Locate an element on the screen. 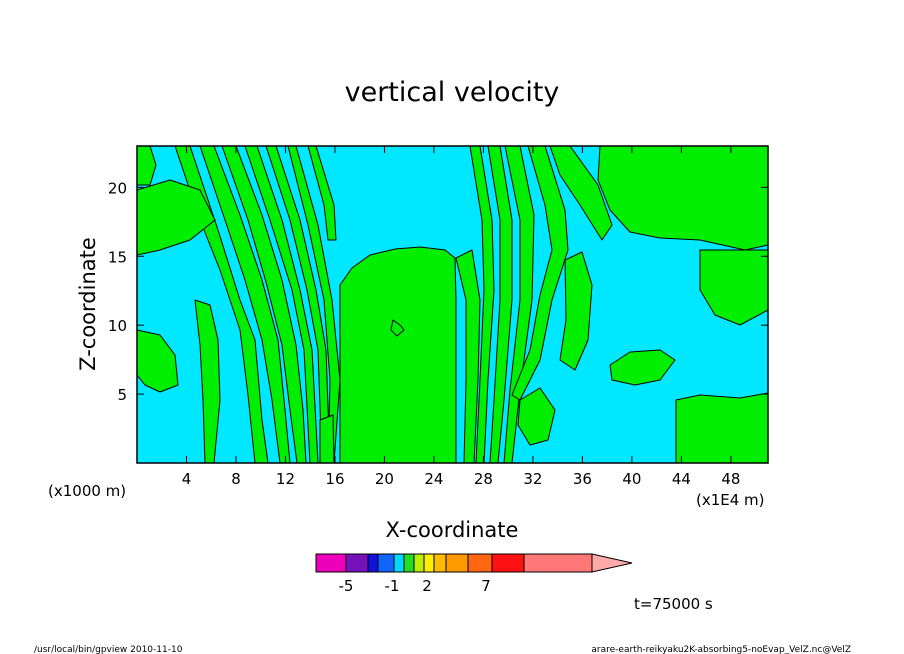  colorbar-tick-label: 7 is located at coordinates (486, 586).